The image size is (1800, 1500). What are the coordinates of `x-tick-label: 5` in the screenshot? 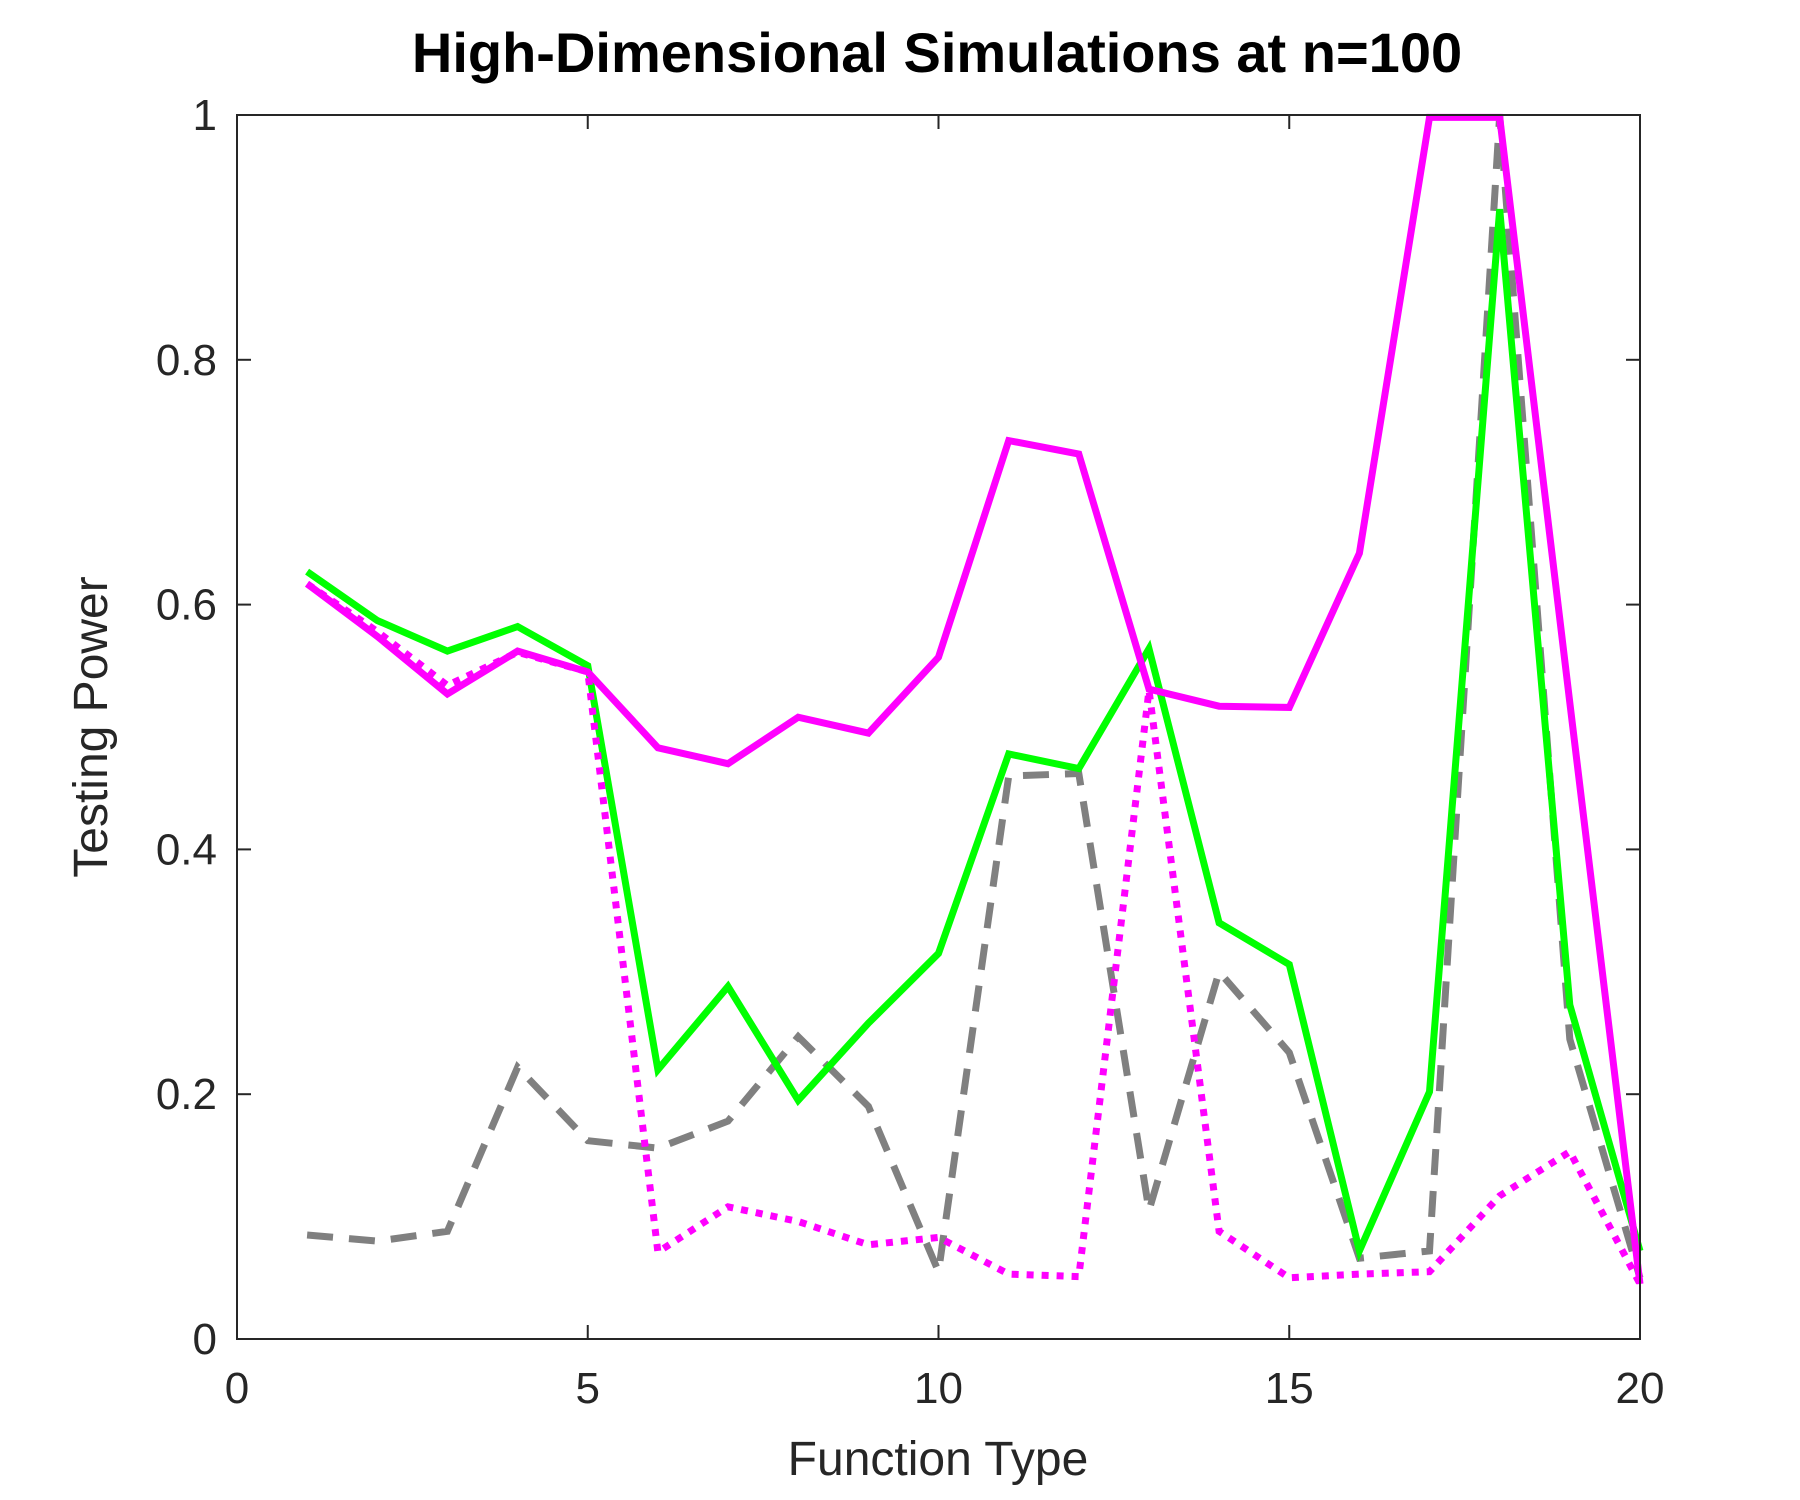 It's located at (588, 1388).